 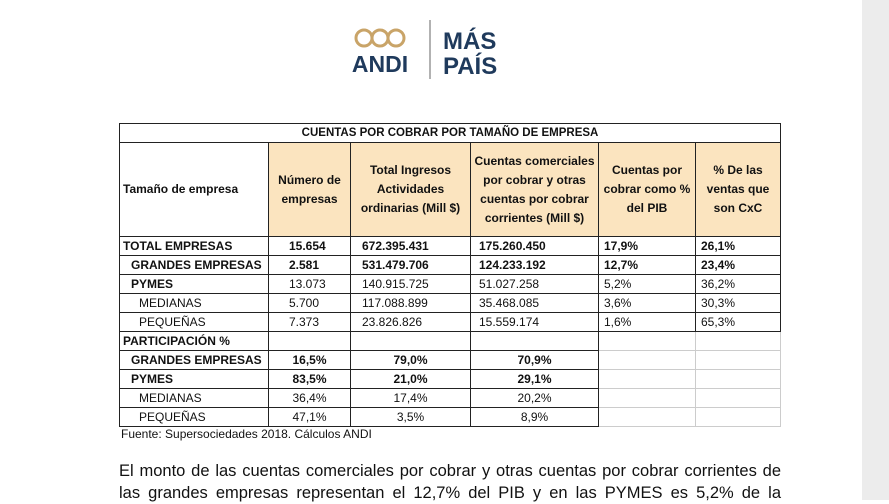 What do you see at coordinates (738, 246) in the screenshot?
I see `cell-value: 26,1%` at bounding box center [738, 246].